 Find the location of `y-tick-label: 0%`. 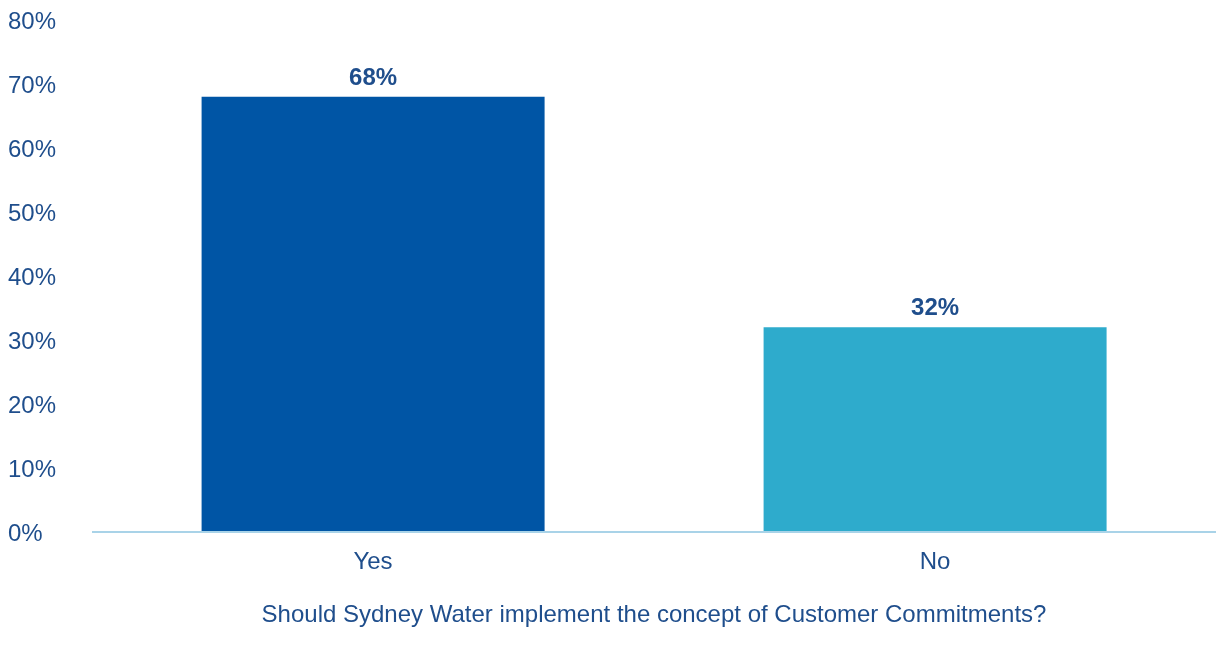

y-tick-label: 0% is located at coordinates (25, 532).